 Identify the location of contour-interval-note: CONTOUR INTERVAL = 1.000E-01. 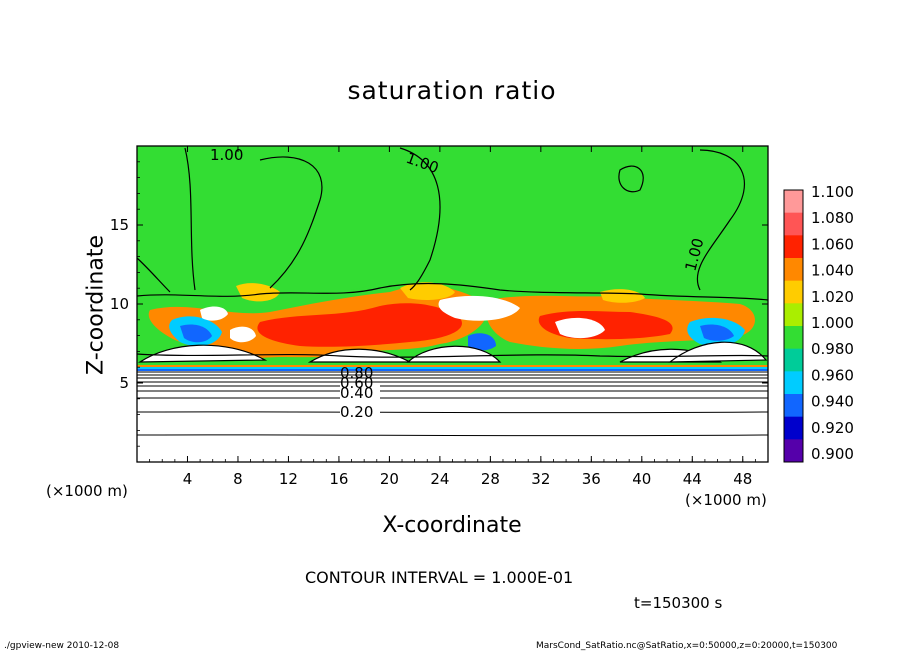
(439, 577).